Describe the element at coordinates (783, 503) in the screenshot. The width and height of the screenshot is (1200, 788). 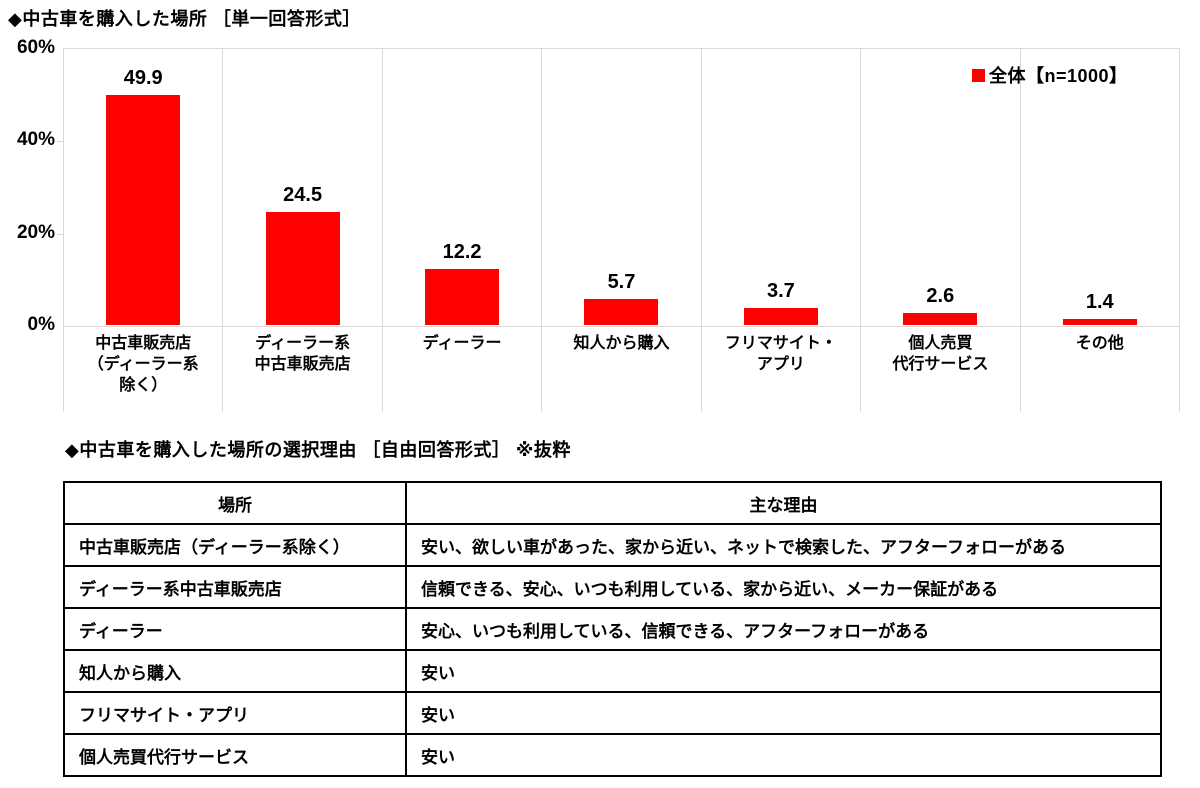
I see `table-header-reason: 主な理由` at that location.